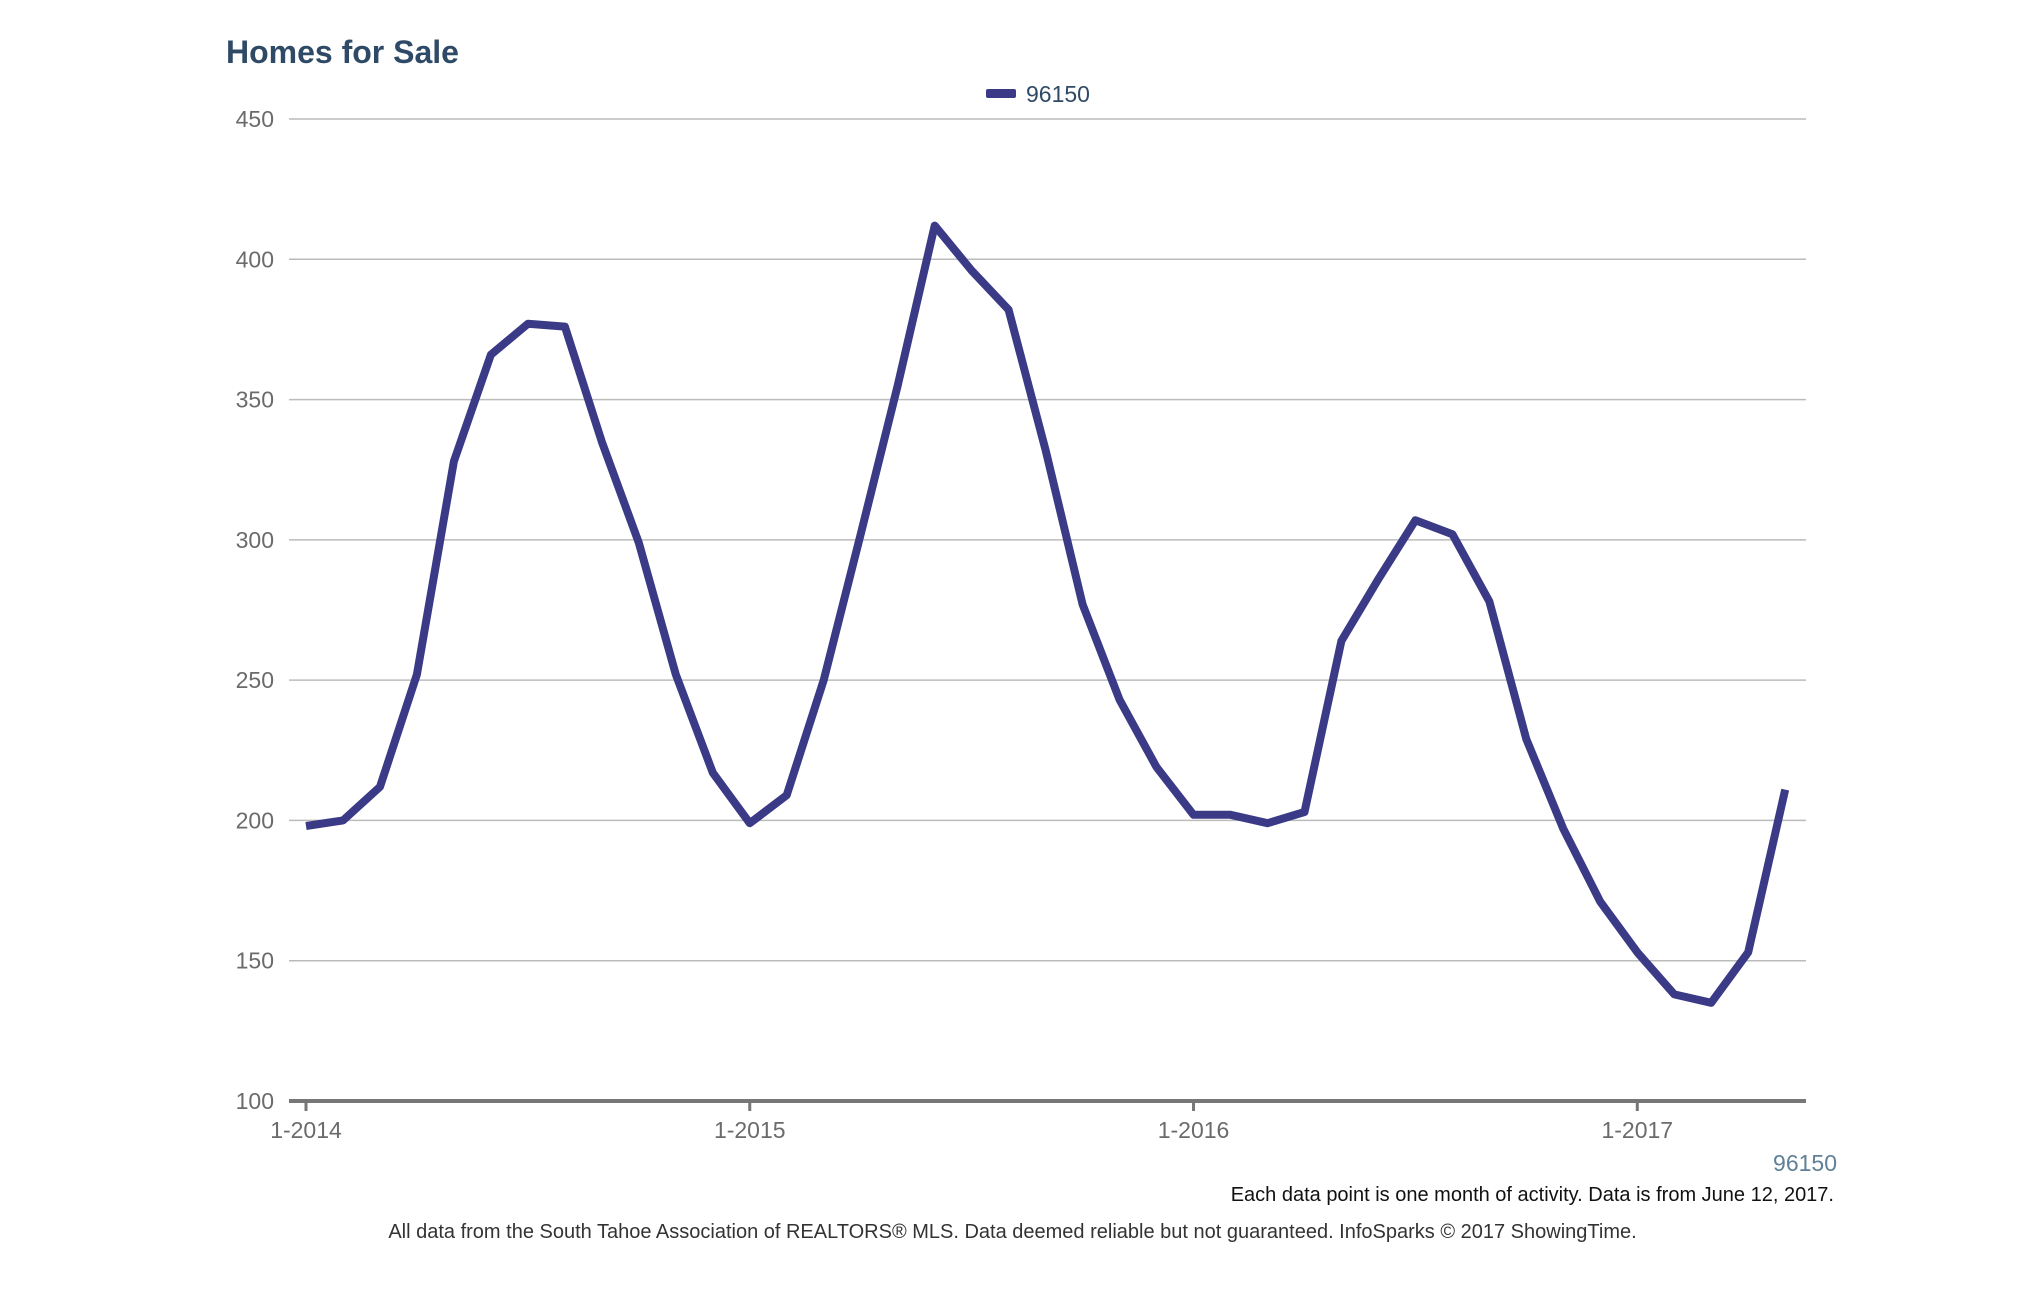 The image size is (2025, 1305). I want to click on legend: 96150, so click(1038, 94).